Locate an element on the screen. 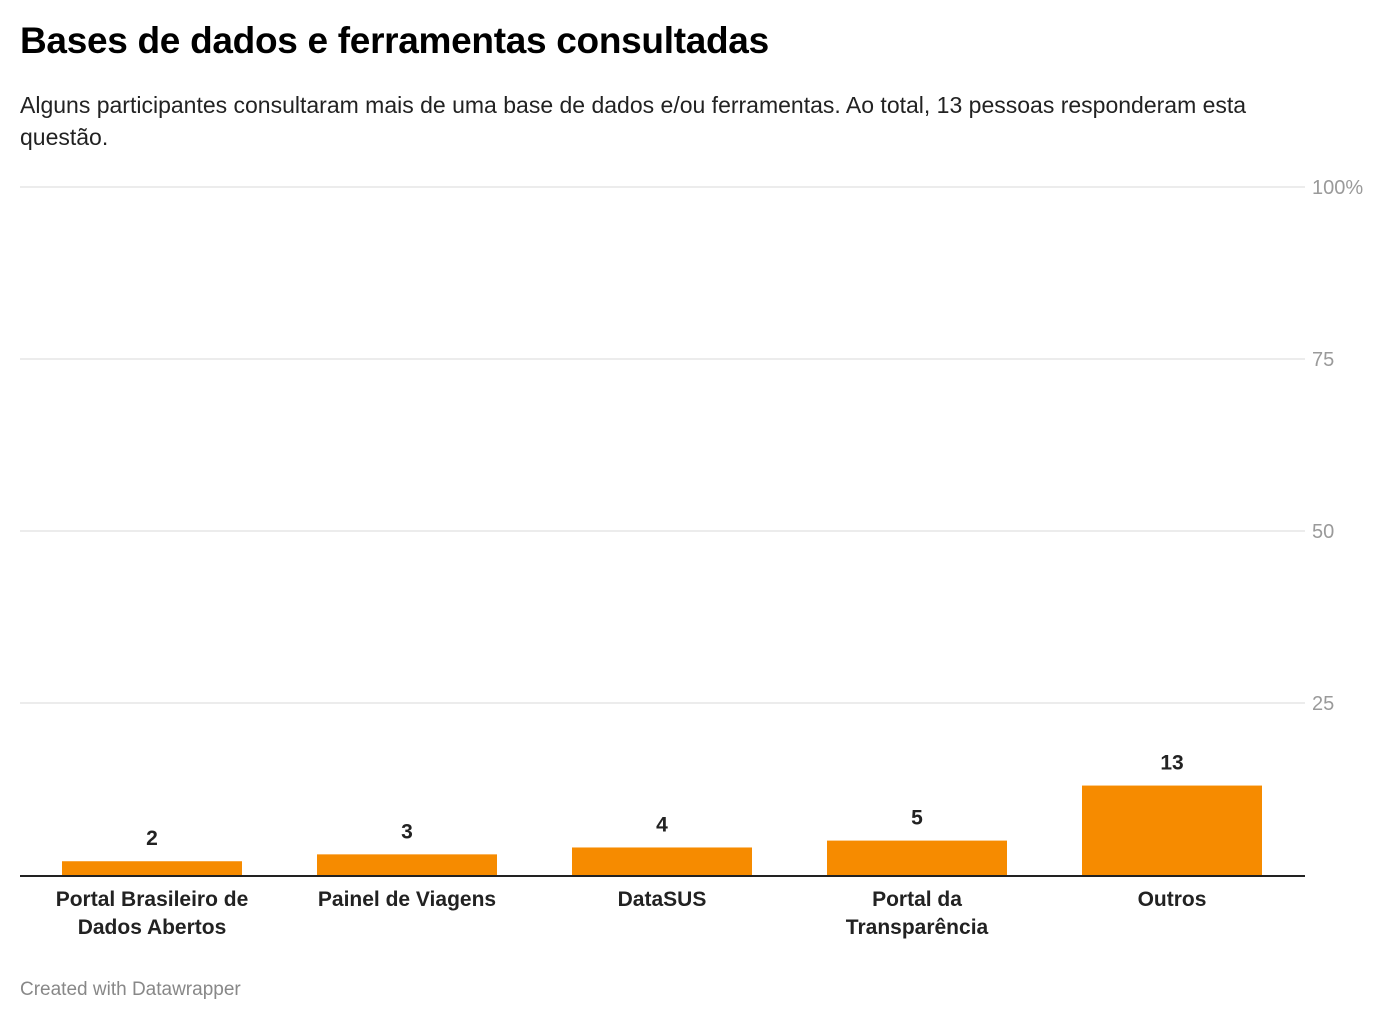 The width and height of the screenshot is (1392, 1024). bar-value-label: 13 is located at coordinates (1171, 763).